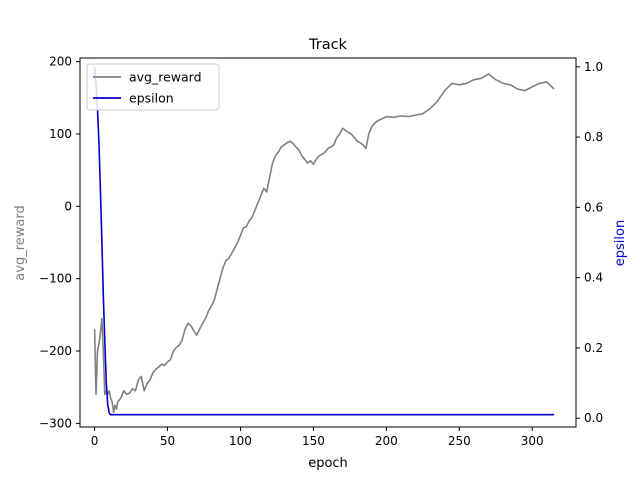 The width and height of the screenshot is (640, 480). What do you see at coordinates (240, 441) in the screenshot?
I see `x-tick-label: 100` at bounding box center [240, 441].